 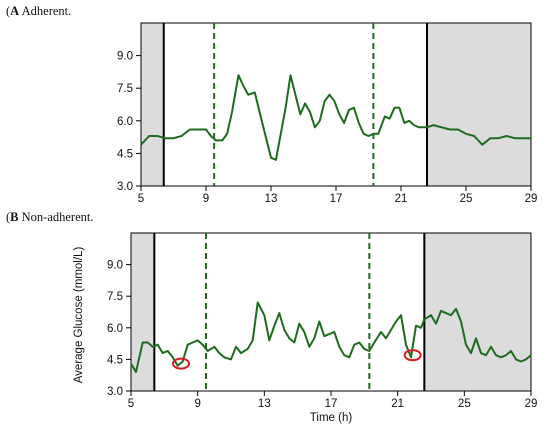 I want to click on b-x-tick-label-3: 17, so click(x=331, y=404).